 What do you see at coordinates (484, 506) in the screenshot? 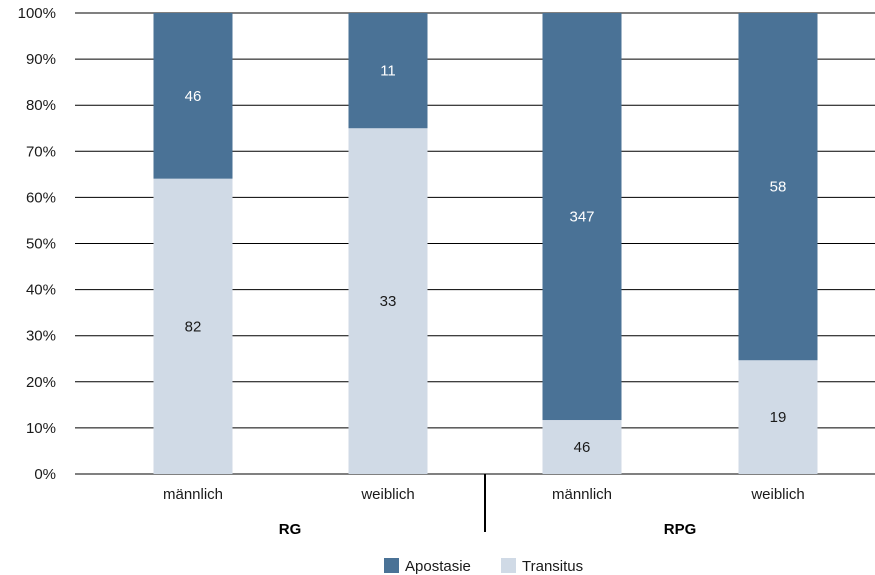
I see `x-axis-labels: männlich weiblich männlich weiblich RG RPG` at bounding box center [484, 506].